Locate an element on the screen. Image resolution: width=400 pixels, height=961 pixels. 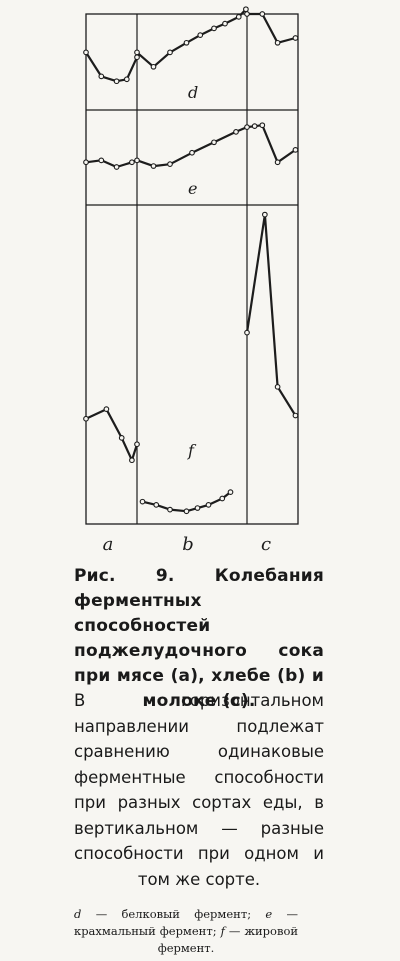
row-label-d: d is located at coordinates (193, 92).